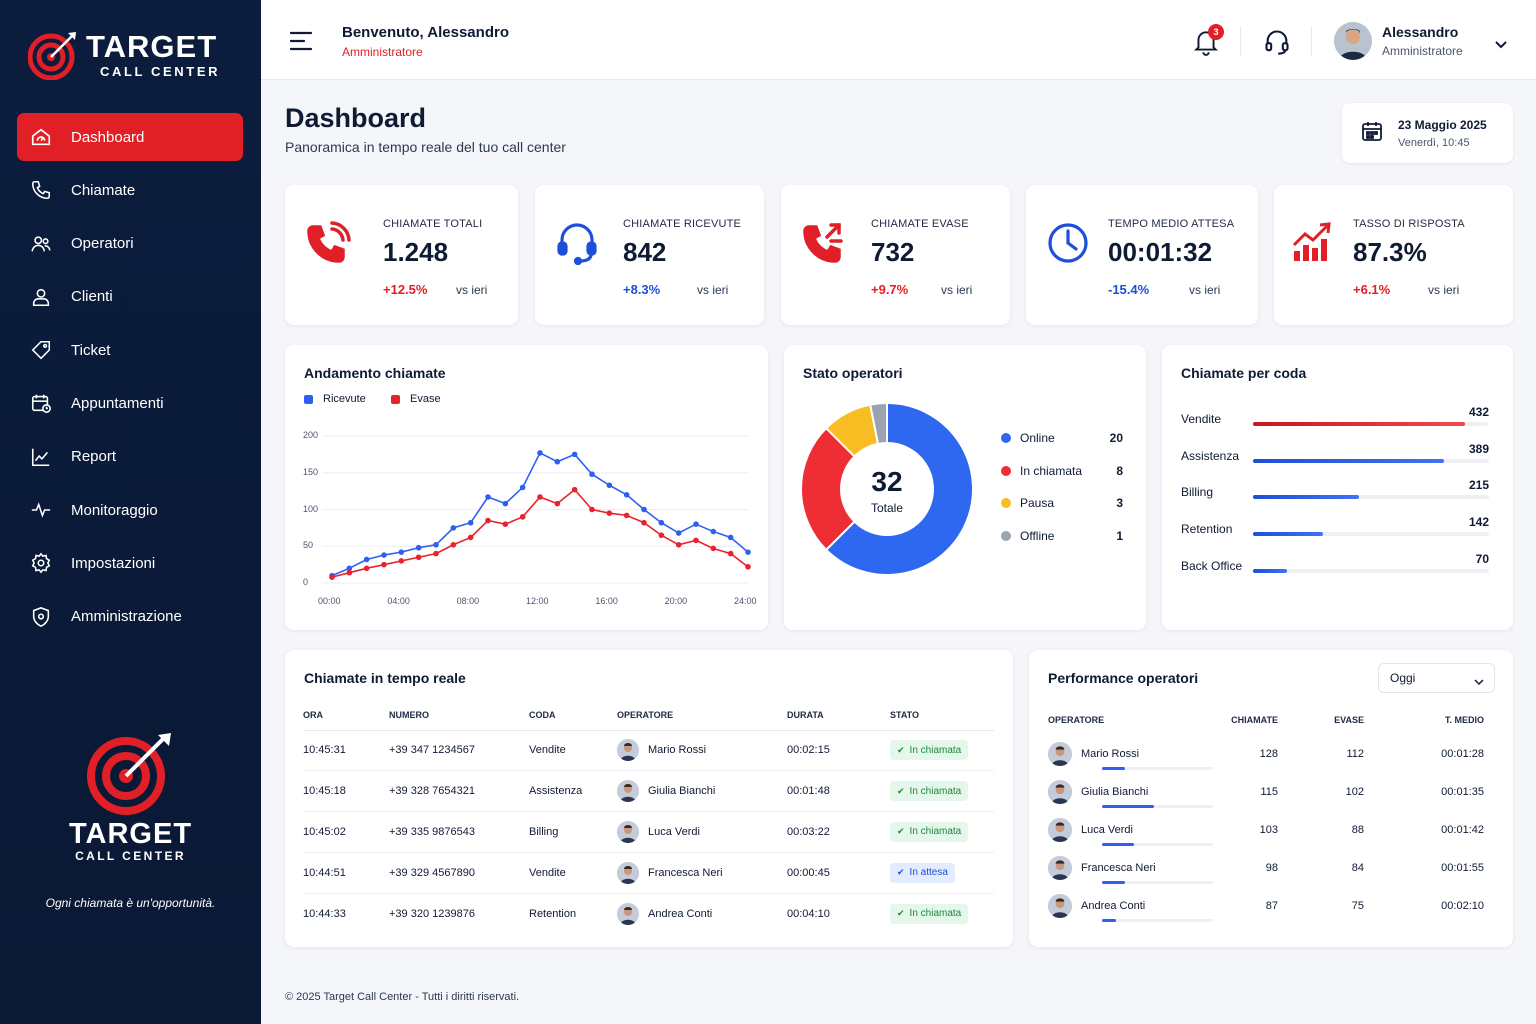 The width and height of the screenshot is (1536, 1024). What do you see at coordinates (1427, 133) in the screenshot?
I see `date-display: 23 Maggio 2025 Venerdì, 10:45` at bounding box center [1427, 133].